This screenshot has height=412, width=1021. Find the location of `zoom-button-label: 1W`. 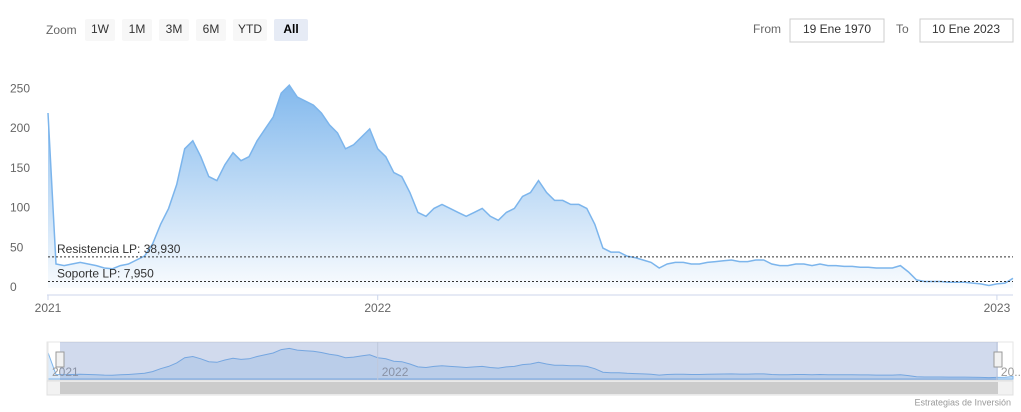

zoom-button-label: 1W is located at coordinates (100, 29).